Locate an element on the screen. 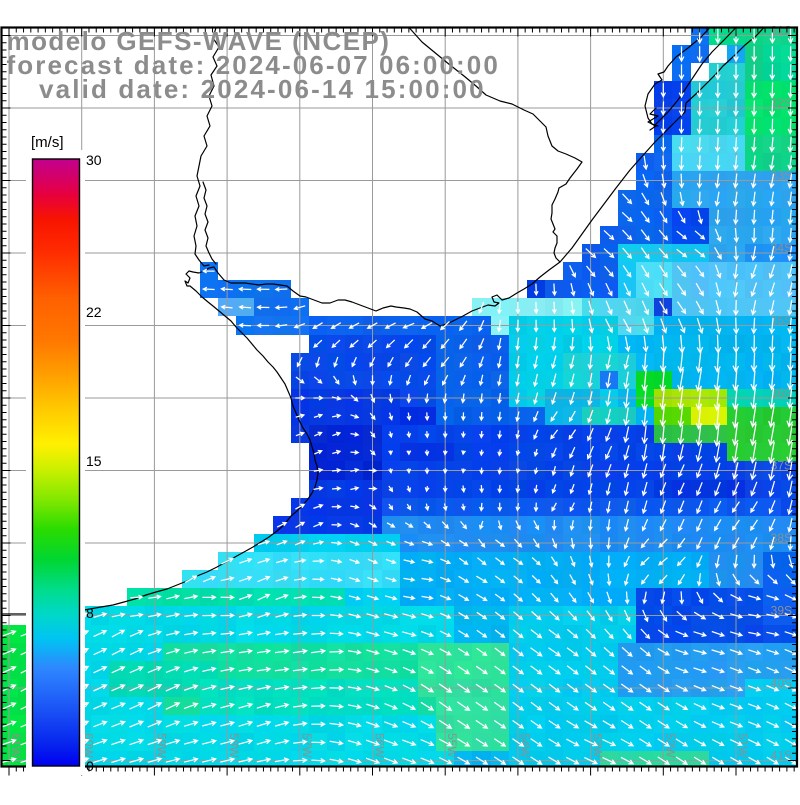  svg-text: 58W is located at coordinates (234, 745).